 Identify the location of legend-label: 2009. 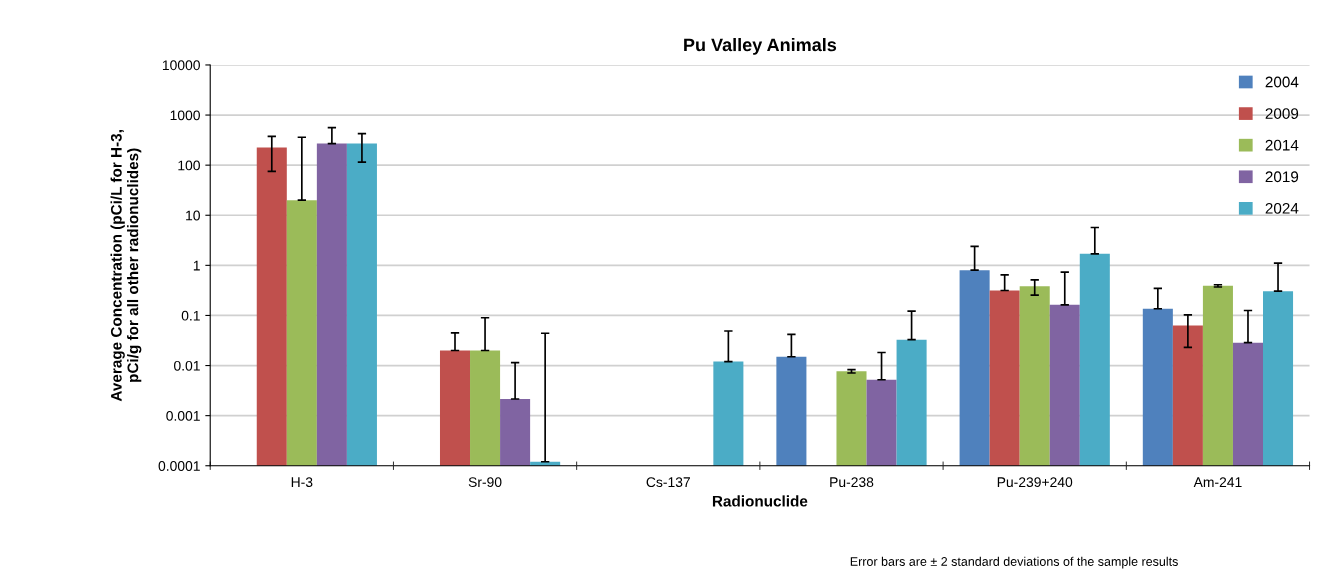
(1282, 113).